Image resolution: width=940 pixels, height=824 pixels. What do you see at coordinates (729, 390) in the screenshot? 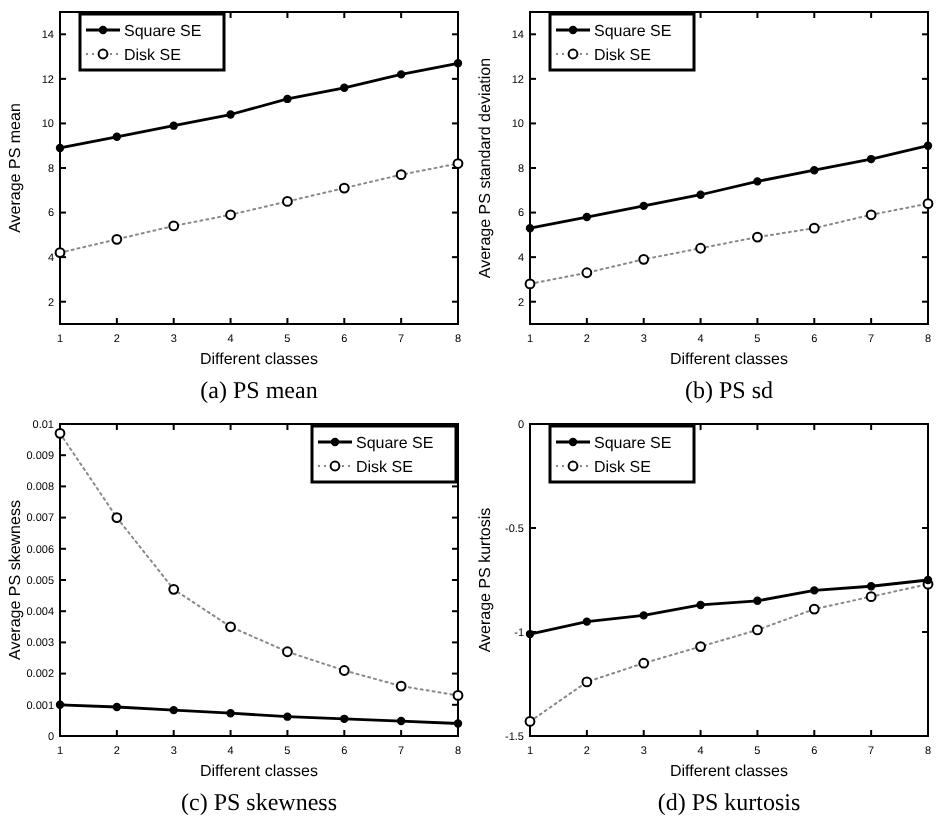
I see `text: (b) PS sd` at bounding box center [729, 390].